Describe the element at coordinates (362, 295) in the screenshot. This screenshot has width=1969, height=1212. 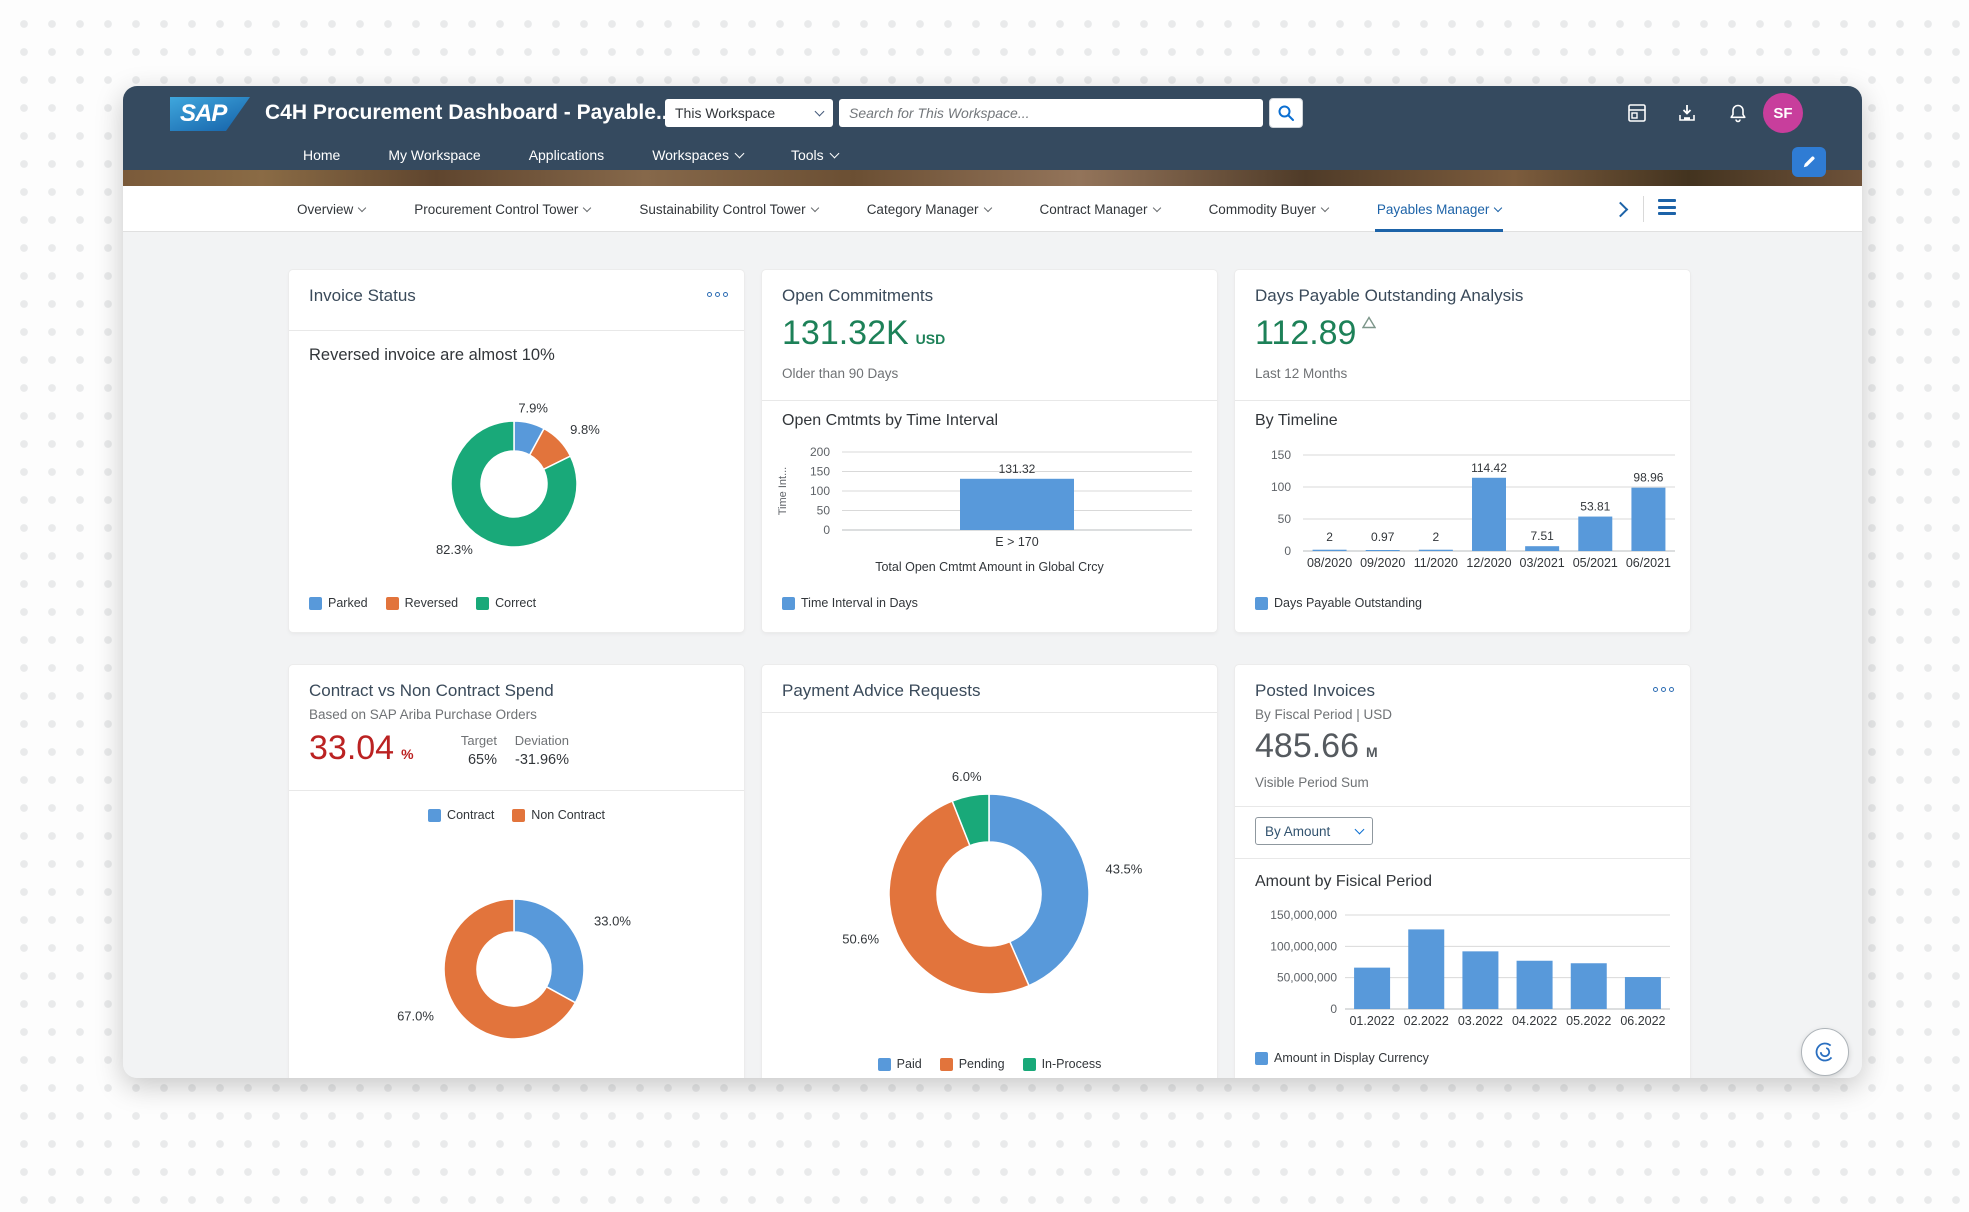
I see `card-title: Invoice Status` at that location.